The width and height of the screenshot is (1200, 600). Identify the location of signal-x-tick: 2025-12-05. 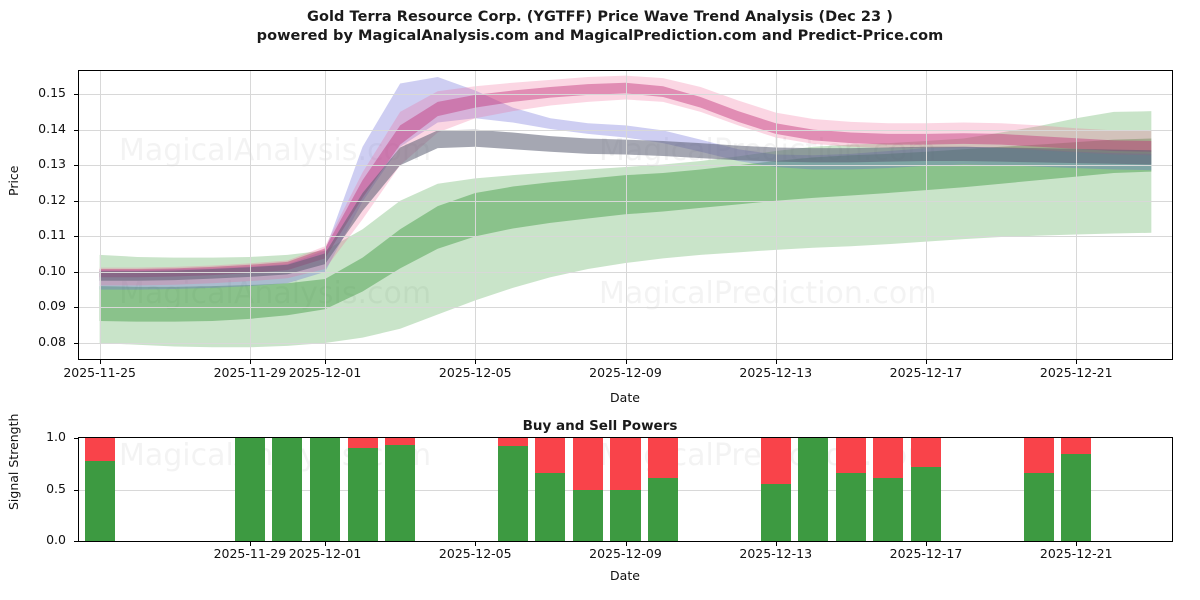
(475, 553).